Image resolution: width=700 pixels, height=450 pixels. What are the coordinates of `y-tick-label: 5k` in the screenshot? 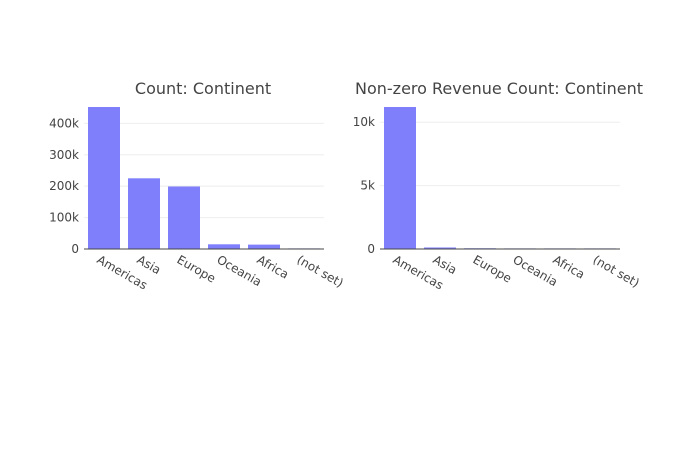 It's located at (367, 186).